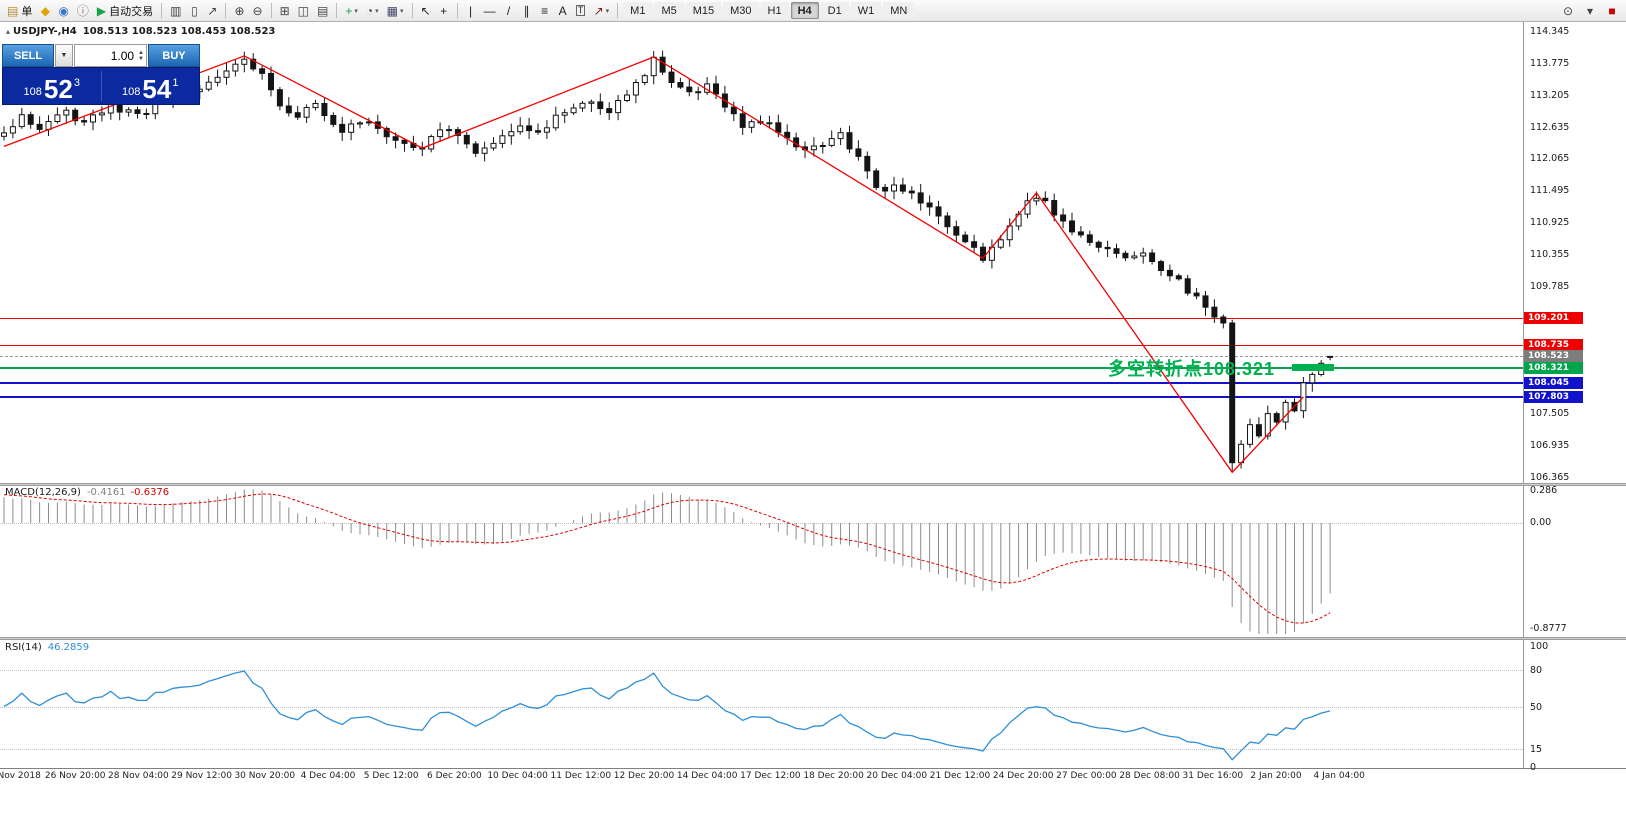 The height and width of the screenshot is (813, 1626). What do you see at coordinates (669, 10) in the screenshot?
I see `period-m5: M5` at bounding box center [669, 10].